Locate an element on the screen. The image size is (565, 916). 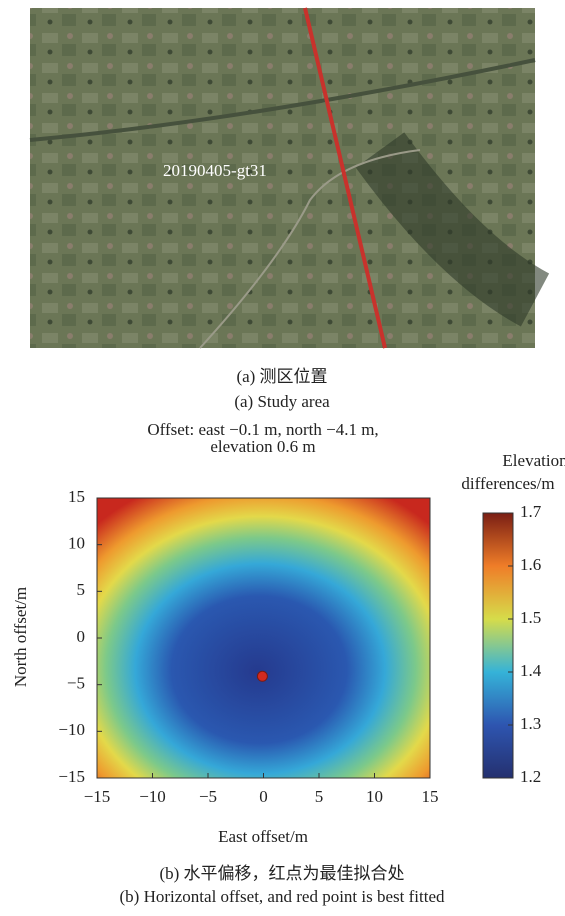
image-label: 20190405-gt31 is located at coordinates (215, 170).